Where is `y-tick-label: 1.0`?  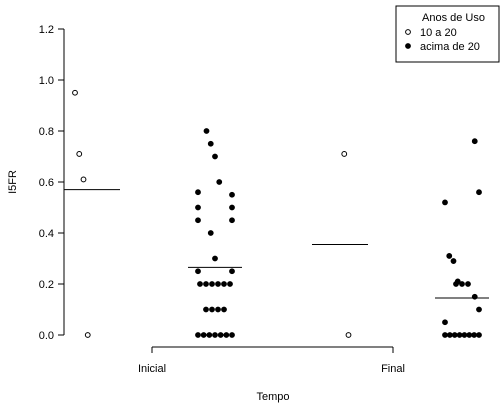 y-tick-label: 1.0 is located at coordinates (46, 81).